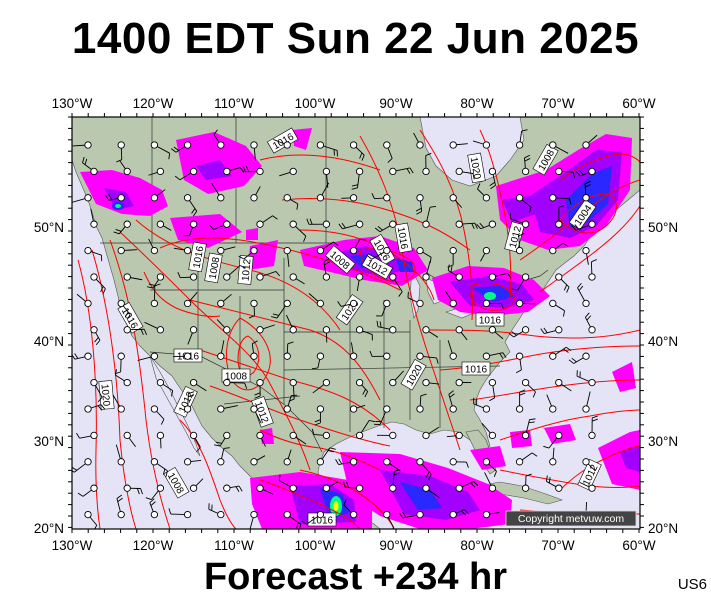  I want to click on lat-label: 30°N, so click(663, 441).